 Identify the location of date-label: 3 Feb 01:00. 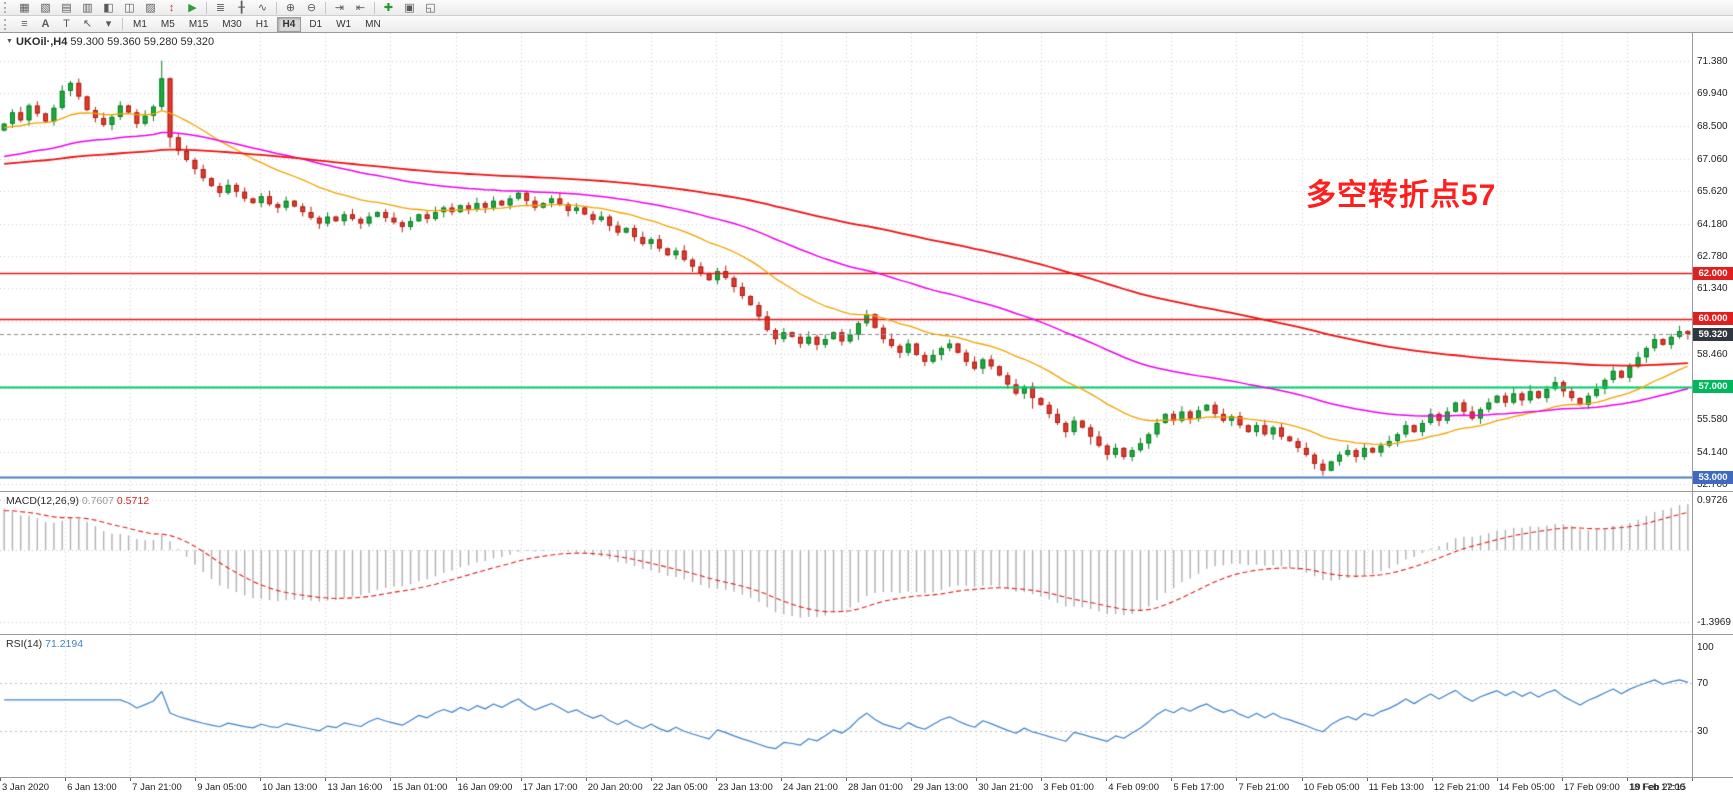
(1068, 787).